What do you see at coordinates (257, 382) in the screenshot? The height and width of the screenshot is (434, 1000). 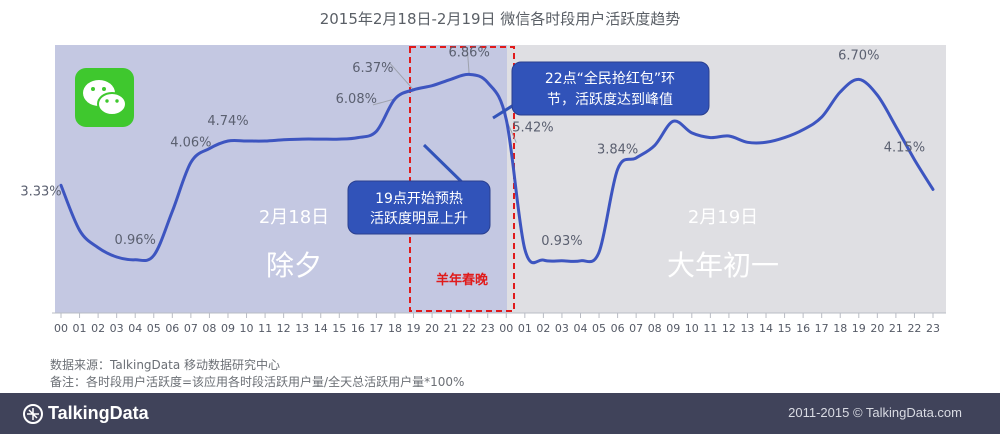 I see `remark-line: 备注：各时段用户活跃度=该应用各时段活跃用户量/全天总活跃用户量*100%` at bounding box center [257, 382].